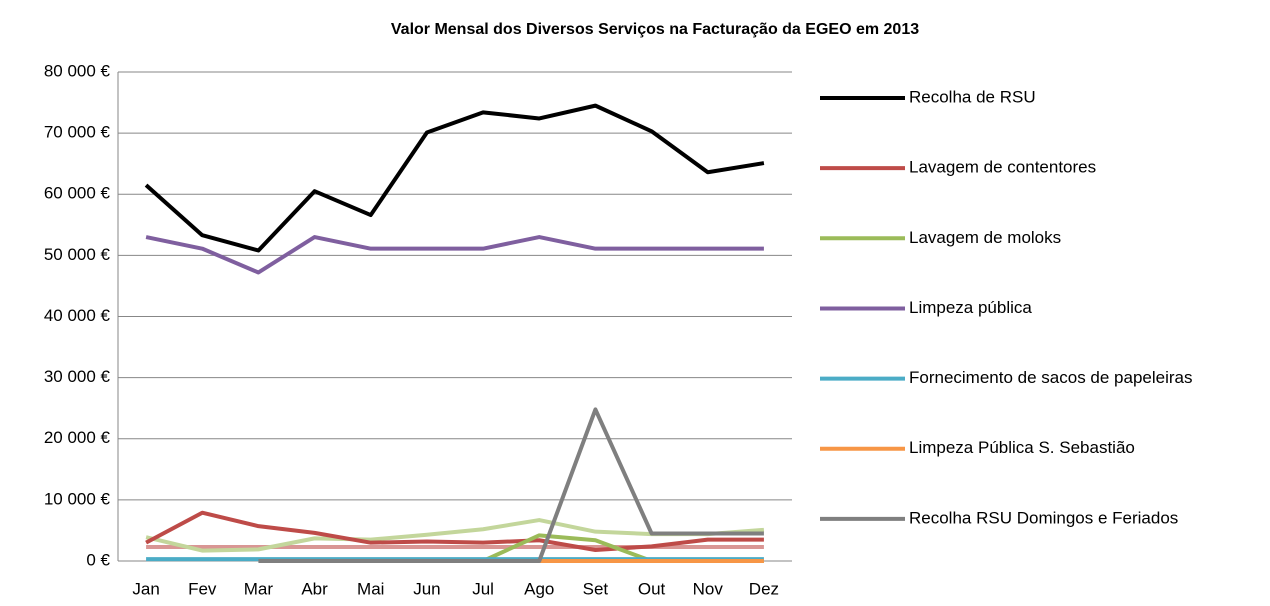 The height and width of the screenshot is (606, 1270). I want to click on legend-label: Limpeza pública, so click(970, 307).